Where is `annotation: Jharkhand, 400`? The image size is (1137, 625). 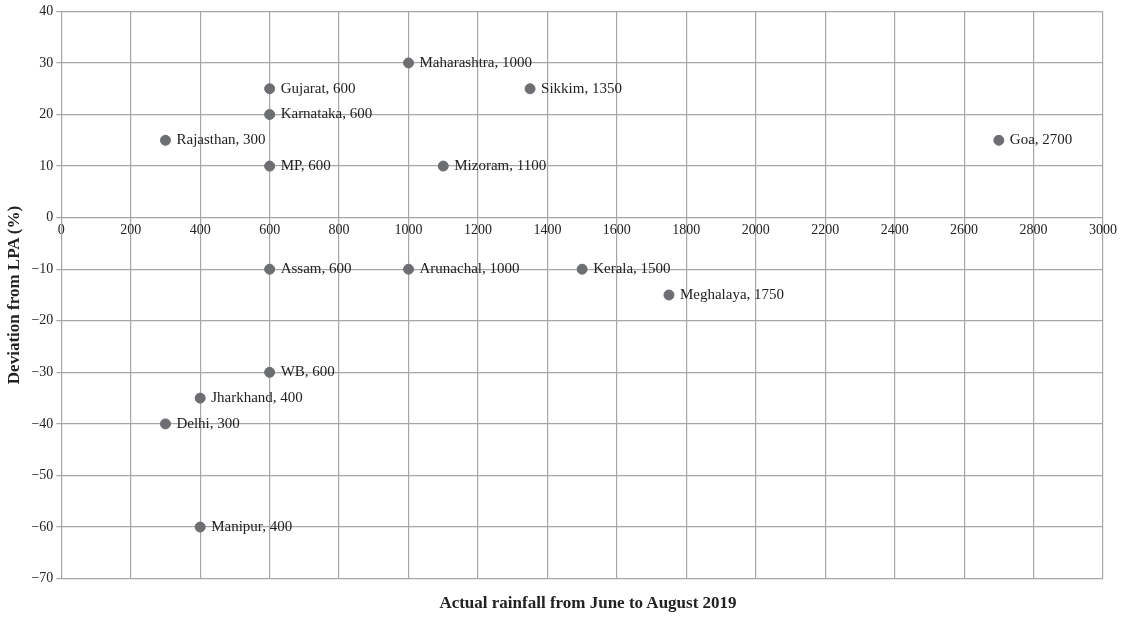 annotation: Jharkhand, 400 is located at coordinates (257, 397).